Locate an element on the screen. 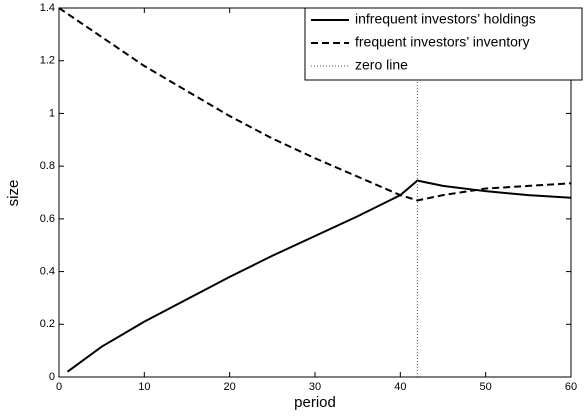 This screenshot has width=586, height=419. x-tick-label: 20 is located at coordinates (230, 387).